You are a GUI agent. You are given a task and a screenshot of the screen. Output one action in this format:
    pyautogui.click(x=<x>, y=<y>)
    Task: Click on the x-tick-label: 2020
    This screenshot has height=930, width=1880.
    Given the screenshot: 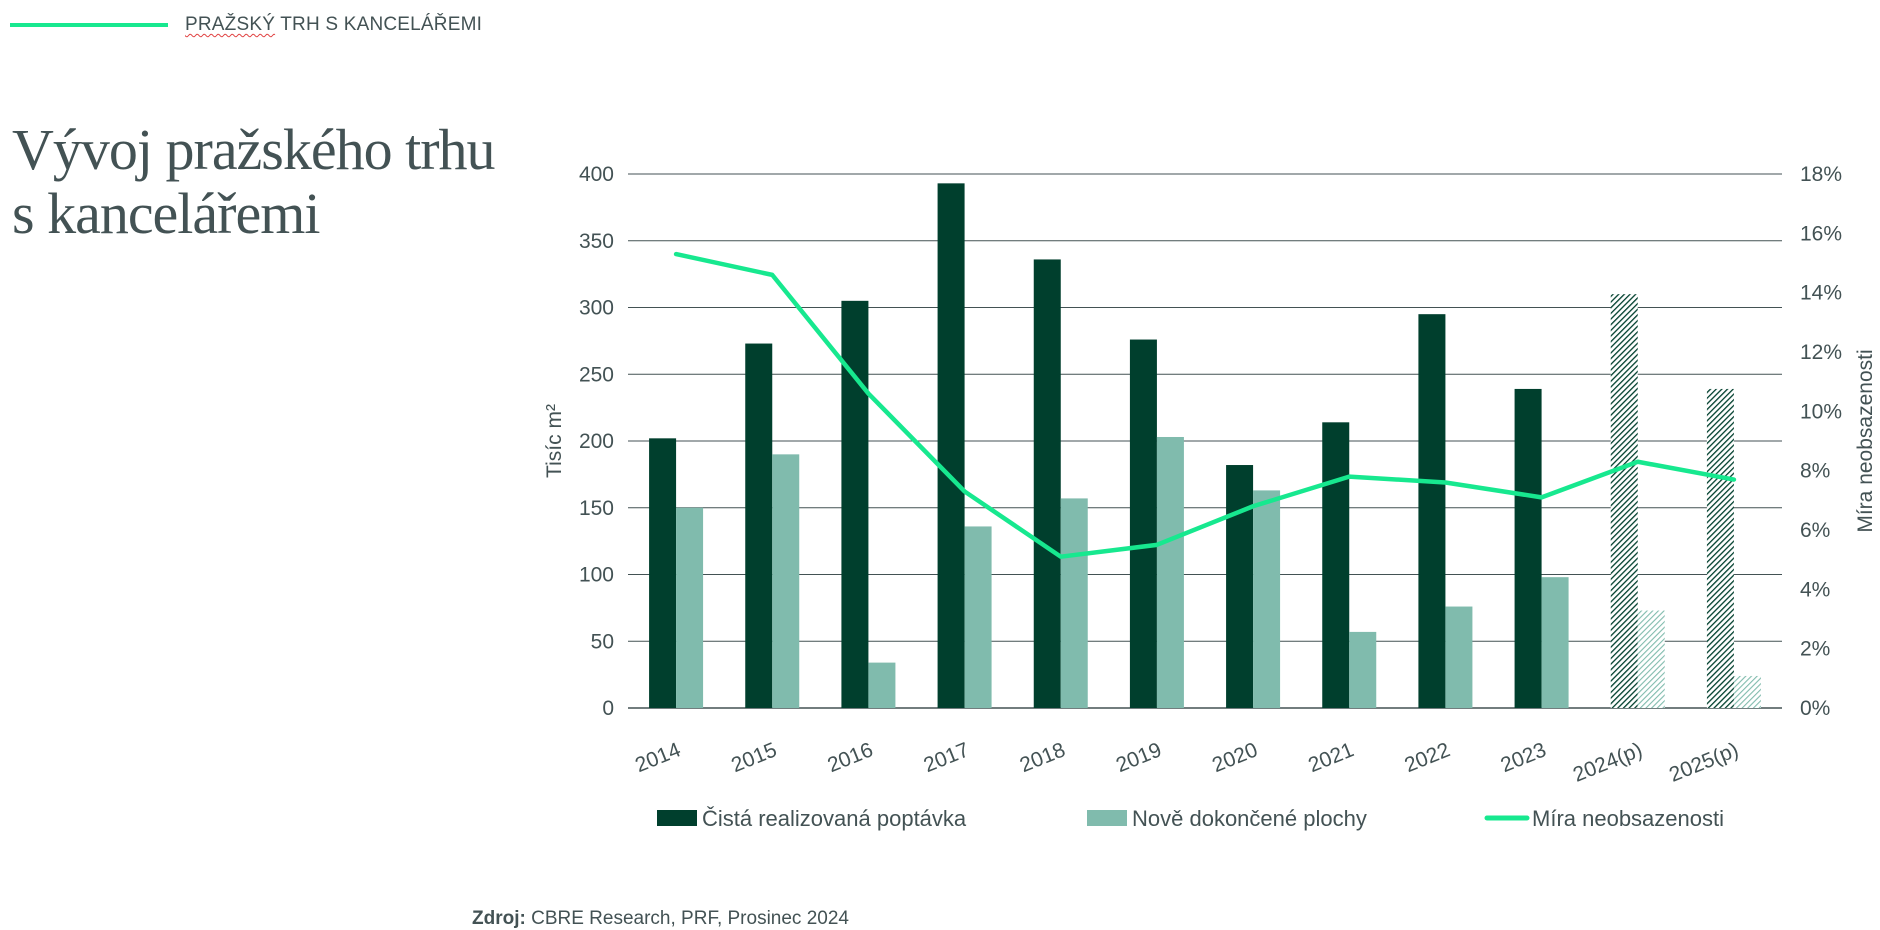 What is the action you would take?
    pyautogui.click(x=1235, y=757)
    